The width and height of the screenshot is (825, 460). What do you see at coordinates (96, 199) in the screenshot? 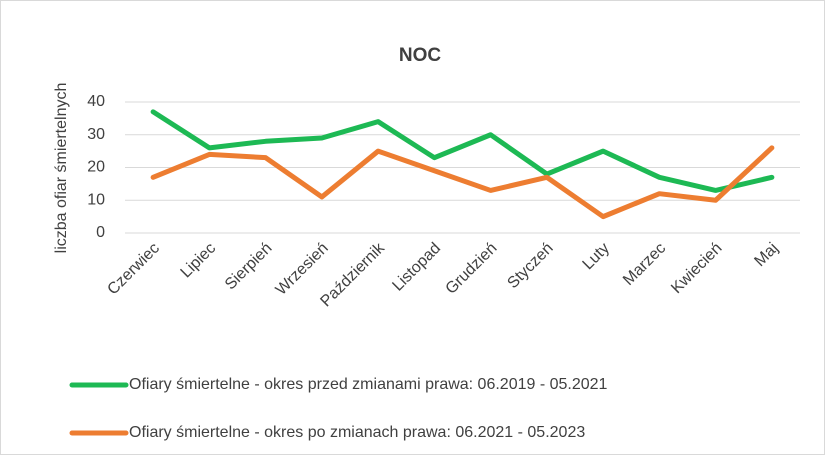
I see `y-tick-label: 10` at bounding box center [96, 199].